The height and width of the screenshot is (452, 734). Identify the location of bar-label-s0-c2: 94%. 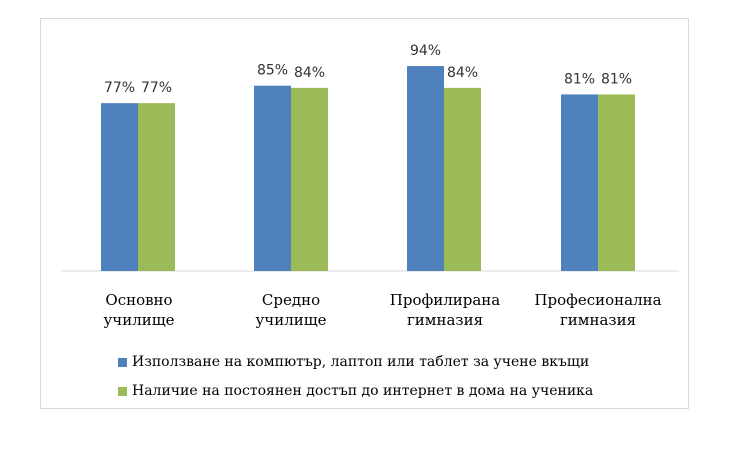
(425, 51).